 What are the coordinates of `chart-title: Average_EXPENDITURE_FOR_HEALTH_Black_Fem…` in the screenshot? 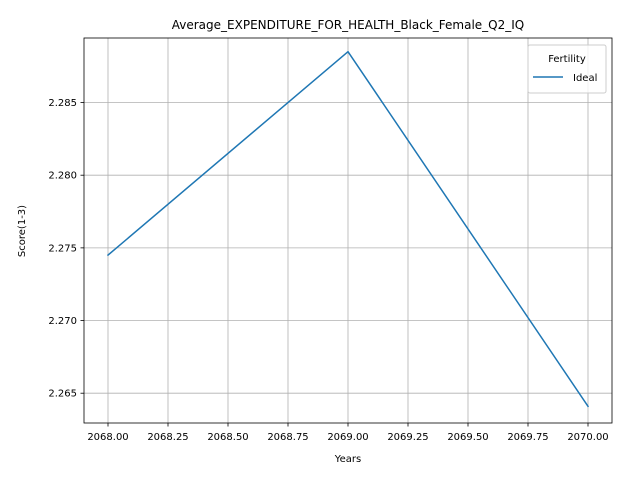 It's located at (348, 25).